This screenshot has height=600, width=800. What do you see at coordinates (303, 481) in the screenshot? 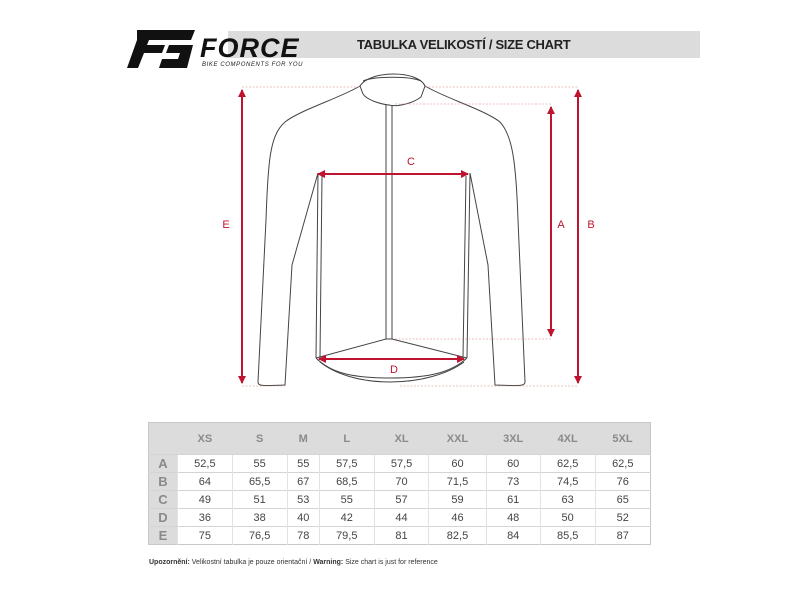
I see `table-cell: 67` at bounding box center [303, 481].